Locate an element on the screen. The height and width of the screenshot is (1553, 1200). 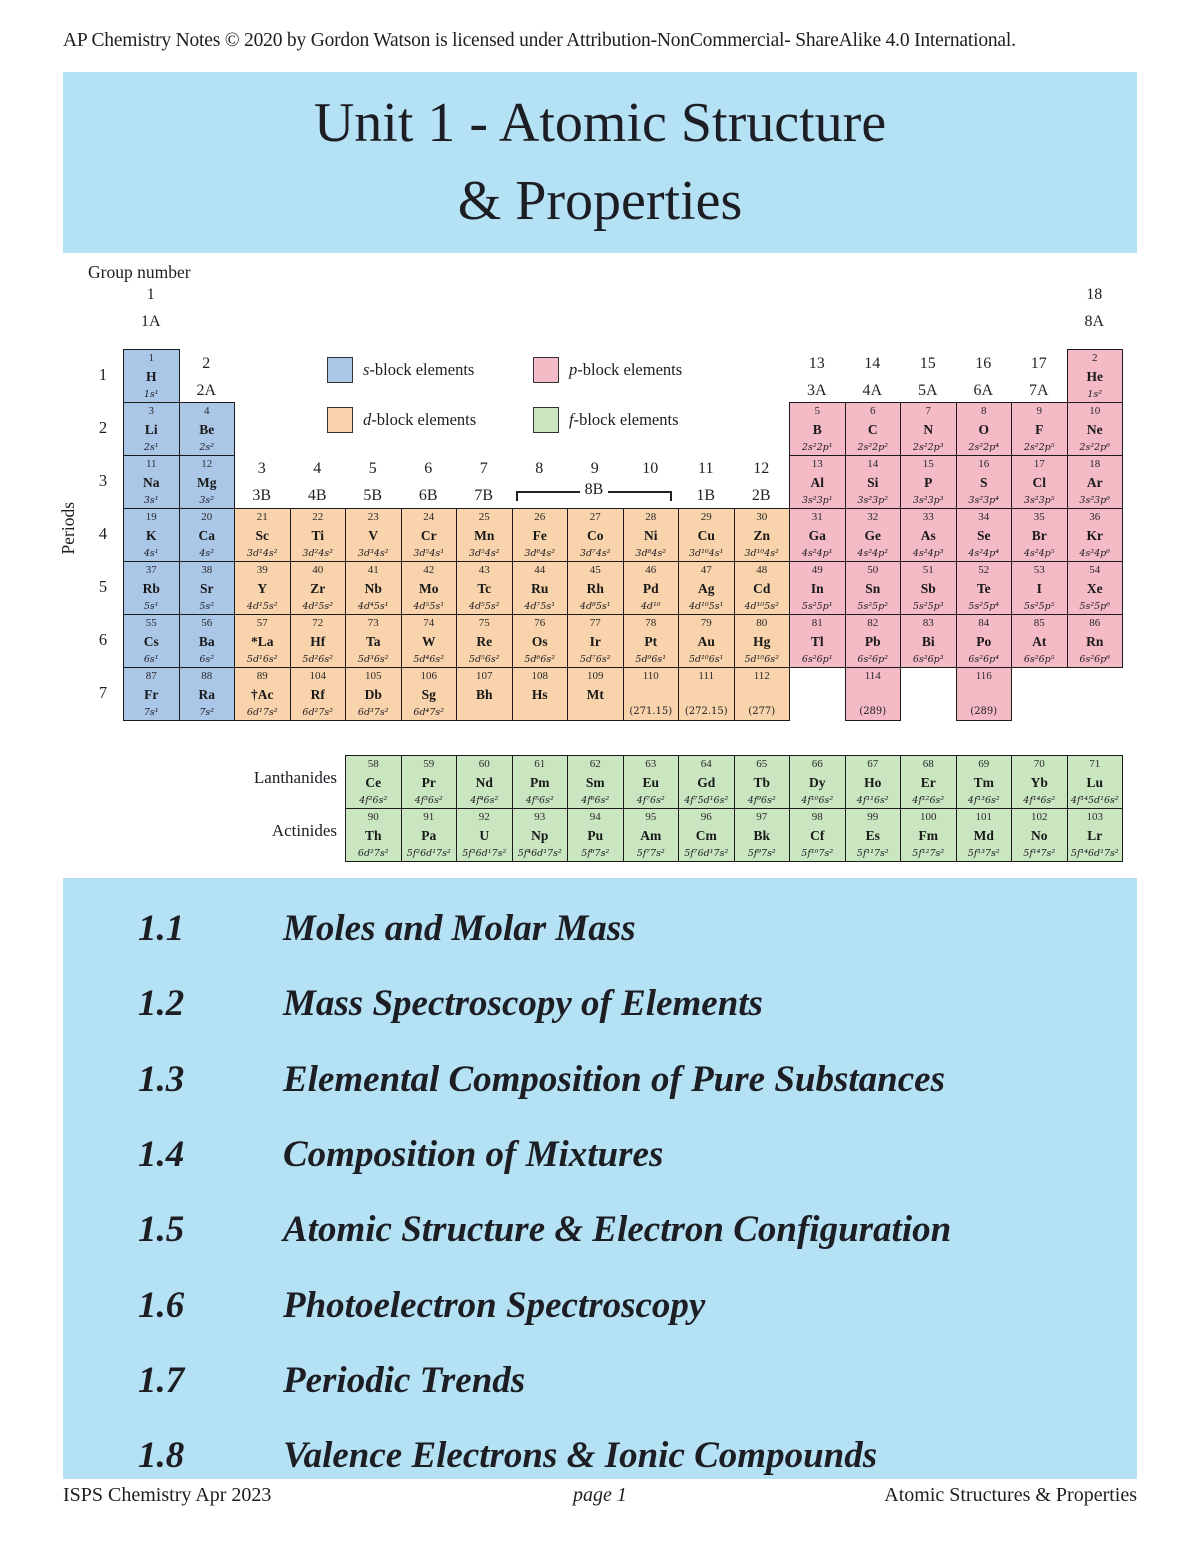
electron-configuration: 3s²3p⁴ is located at coordinates (984, 500).